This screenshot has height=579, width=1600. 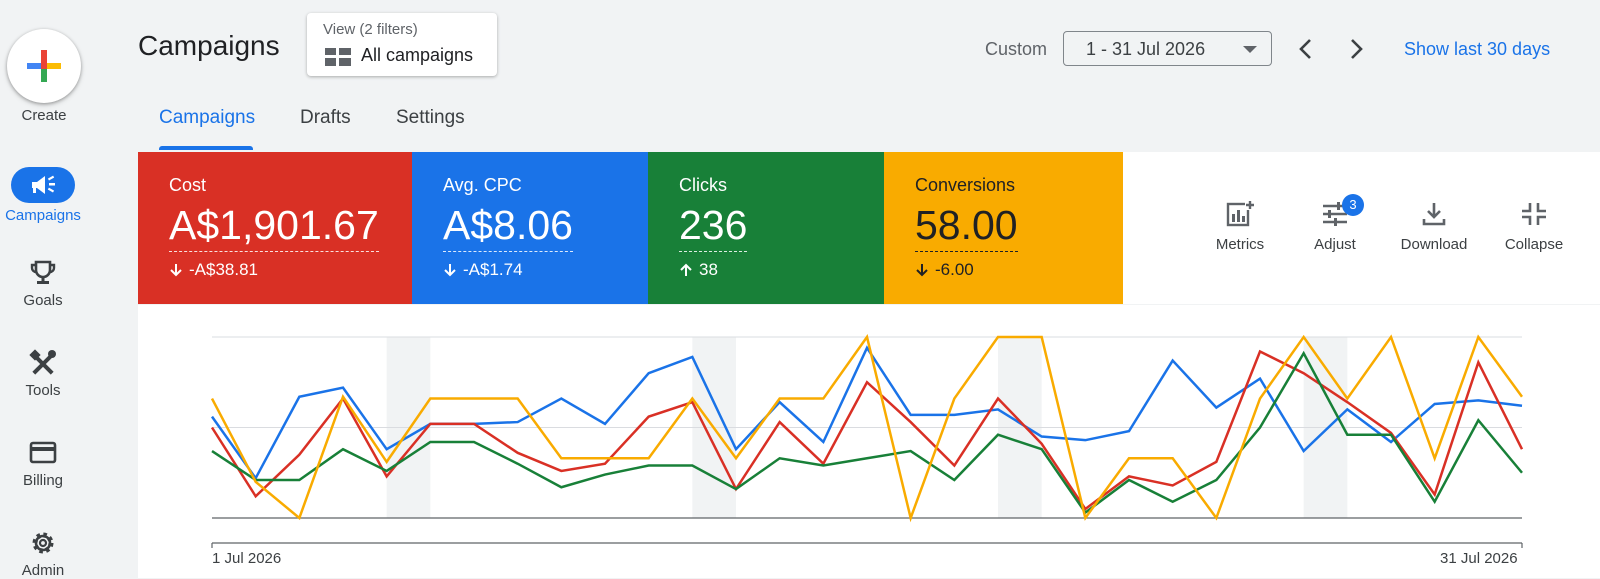 I want to click on download-icon, so click(x=1434, y=214).